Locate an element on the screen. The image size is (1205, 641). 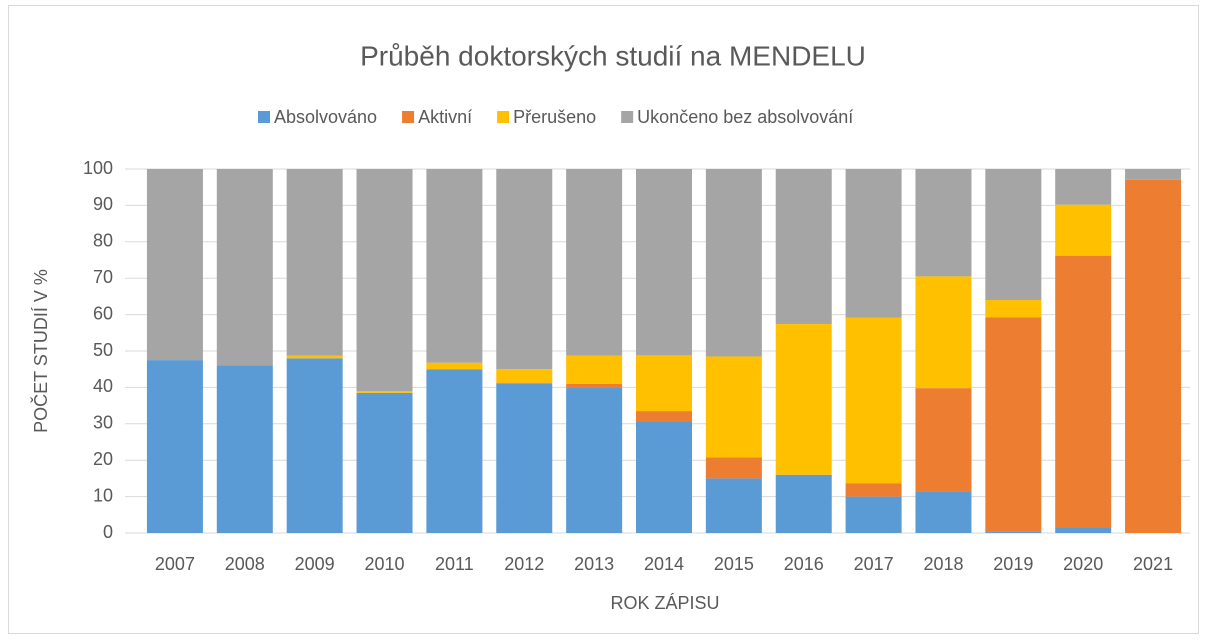
x-tick-label: 2021 is located at coordinates (1153, 564).